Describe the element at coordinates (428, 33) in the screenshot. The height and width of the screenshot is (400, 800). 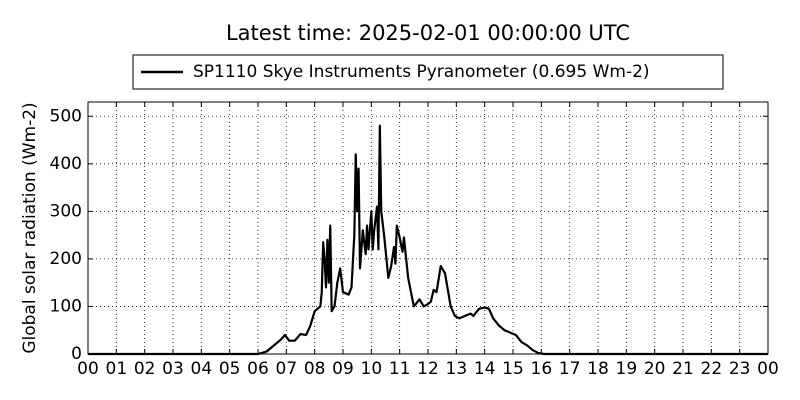
I see `chart-title: Latest time: 2025-02-01 00:00:00 UTC` at that location.